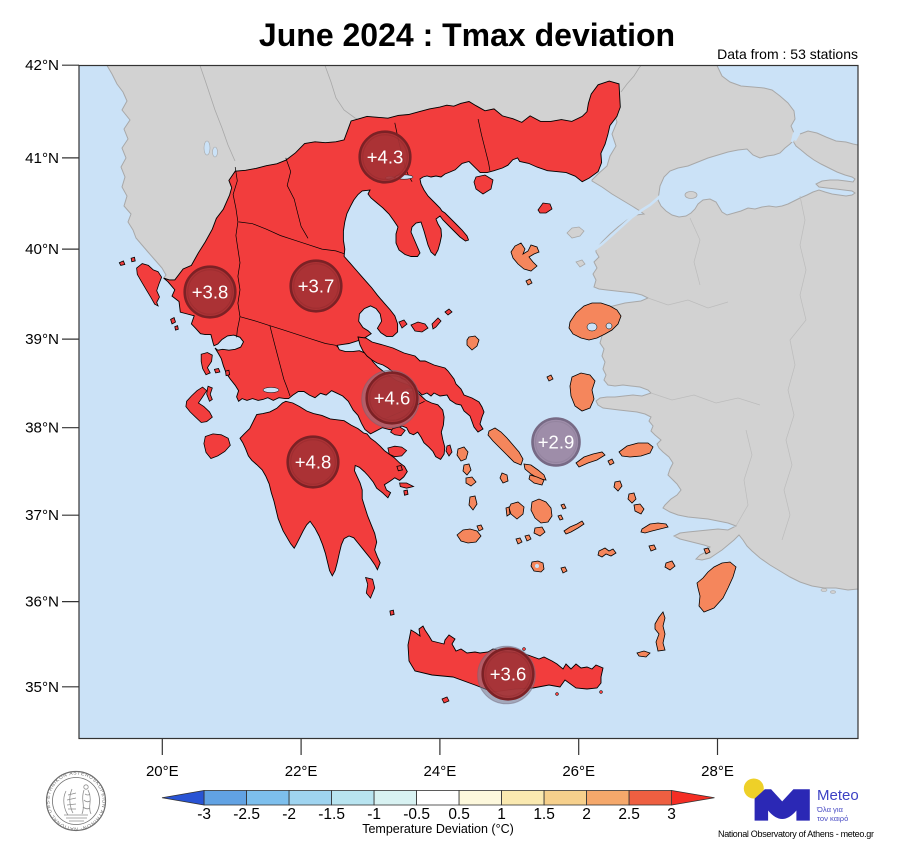  Describe the element at coordinates (162, 771) in the screenshot. I see `svg-text: 20°E` at that location.